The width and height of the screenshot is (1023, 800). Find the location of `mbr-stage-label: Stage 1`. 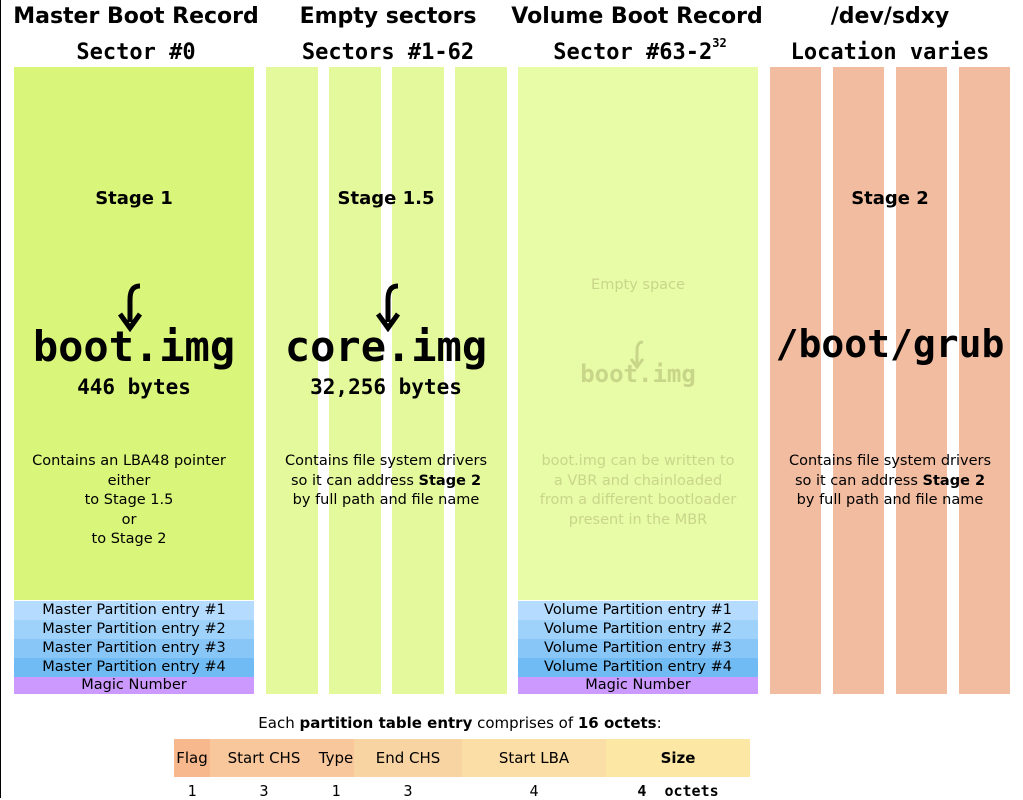

mbr-stage-label: Stage 1 is located at coordinates (134, 198).